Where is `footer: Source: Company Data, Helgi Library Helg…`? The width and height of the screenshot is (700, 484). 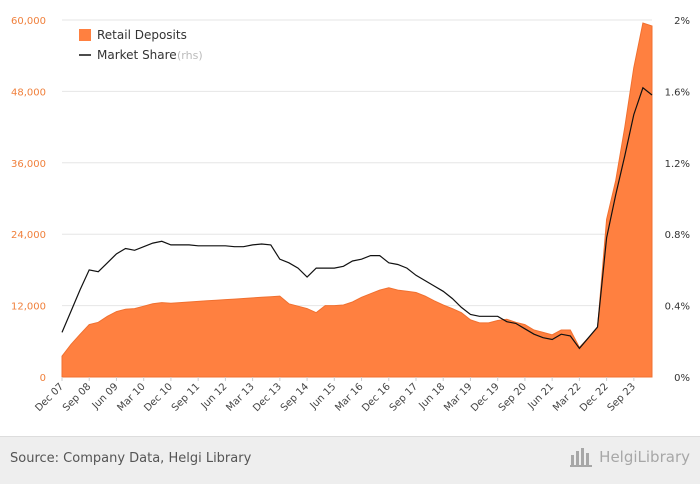
footer: Source: Company Data, Helgi Library Helg… is located at coordinates (350, 460).